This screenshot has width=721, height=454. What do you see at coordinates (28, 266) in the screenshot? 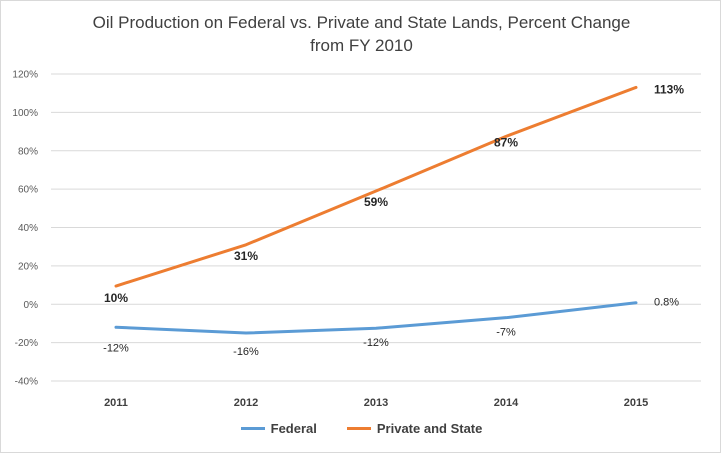
I see `y-tick-label: 20%` at bounding box center [28, 266].